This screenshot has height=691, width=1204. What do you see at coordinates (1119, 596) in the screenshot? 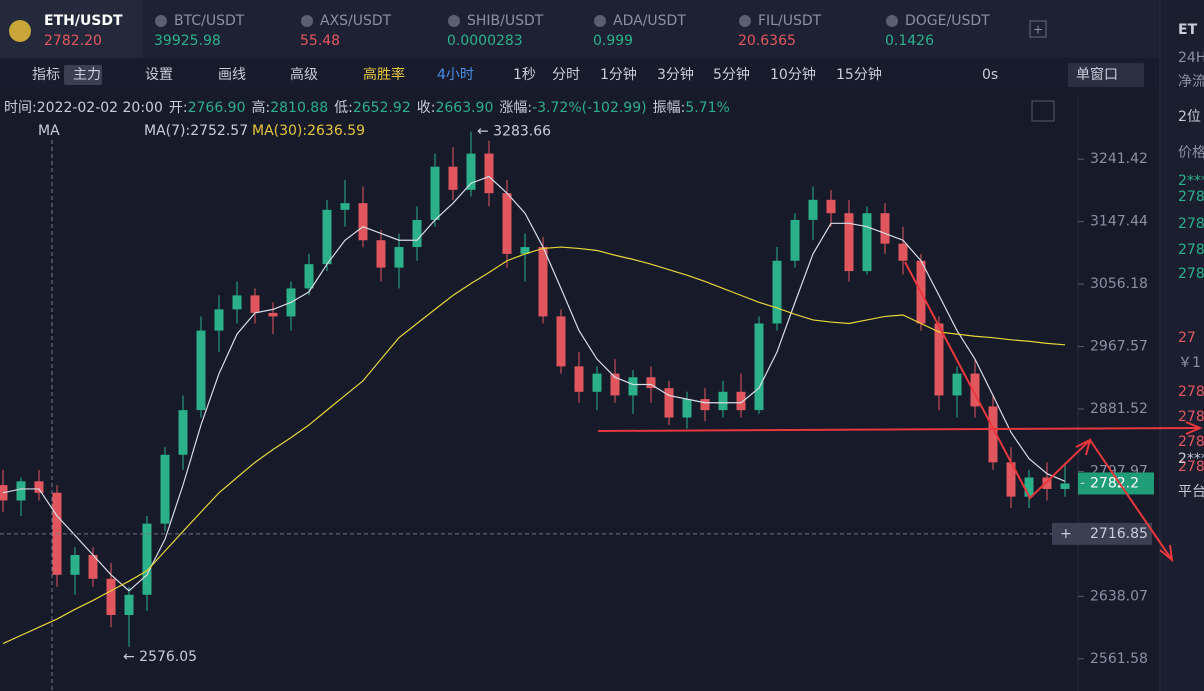
I see `y-tick-label: 2638.07` at bounding box center [1119, 596].